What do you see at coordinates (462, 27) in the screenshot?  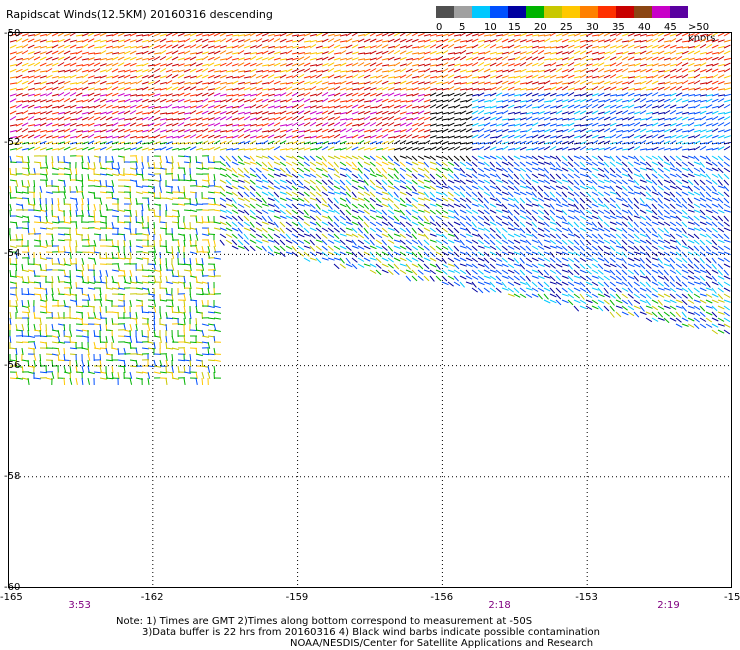 I see `legend-label: 5` at bounding box center [462, 27].